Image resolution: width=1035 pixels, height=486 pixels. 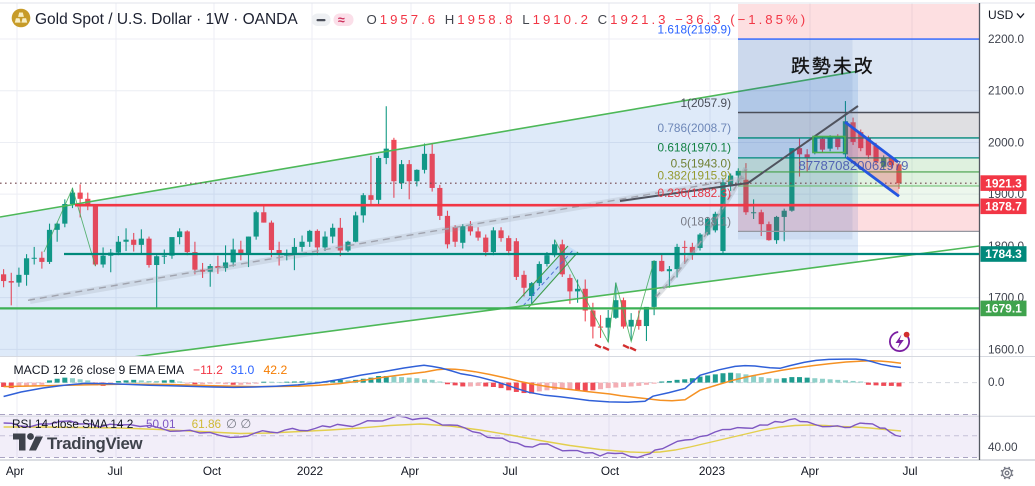 I want to click on svg-text: 1878.7, so click(x=1003, y=207).